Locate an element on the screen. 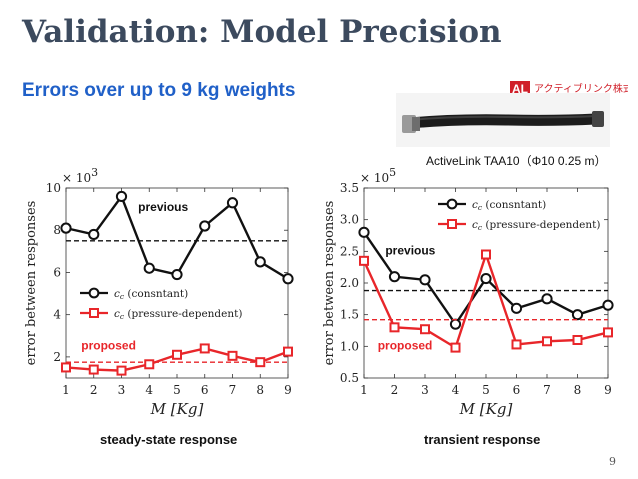  x-tick-label: 3 is located at coordinates (122, 390).